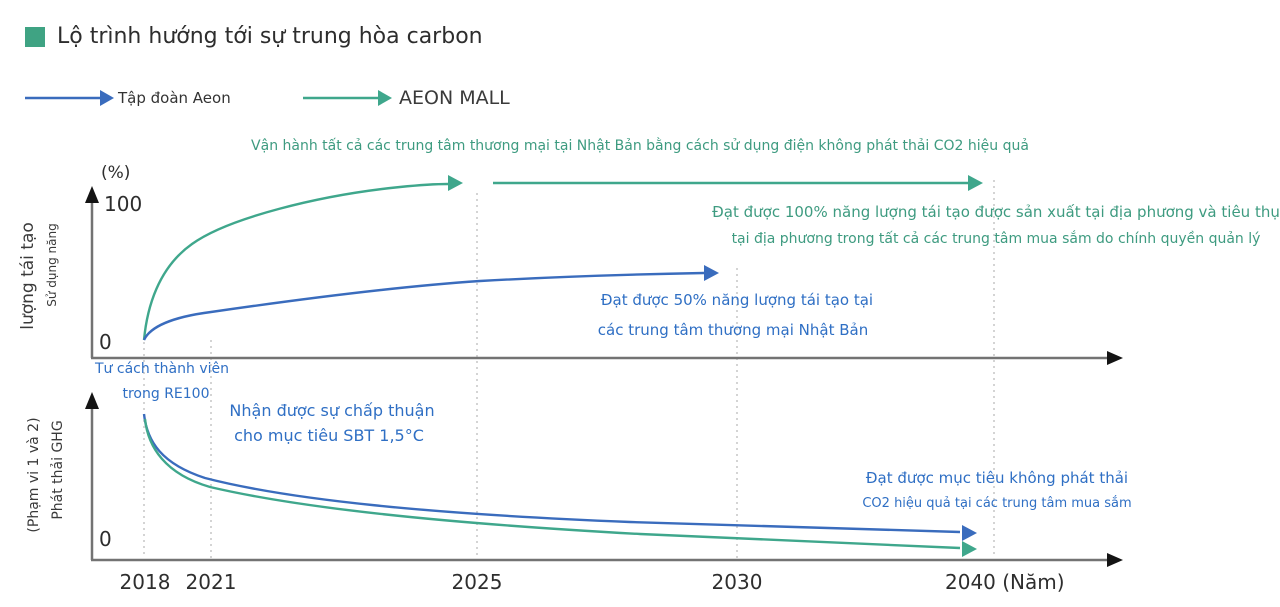 Image resolution: width=1280 pixels, height=607 pixels. I want to click on top-aeon-mall-plateau-arrowhead-icon, so click(975, 183).